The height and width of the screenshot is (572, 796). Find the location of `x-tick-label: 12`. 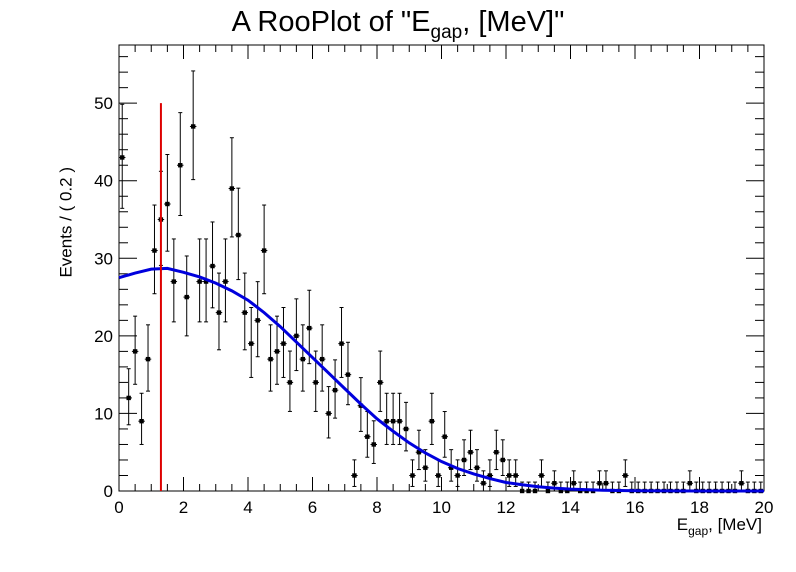

x-tick-label: 12 is located at coordinates (506, 507).